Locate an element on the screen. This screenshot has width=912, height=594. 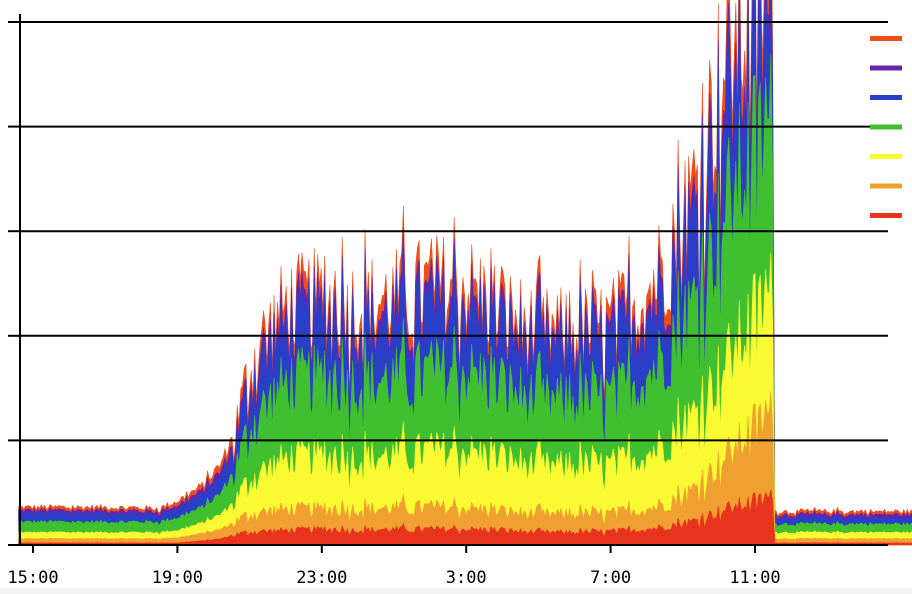
x-tick-label: 23:00 is located at coordinates (321, 578).